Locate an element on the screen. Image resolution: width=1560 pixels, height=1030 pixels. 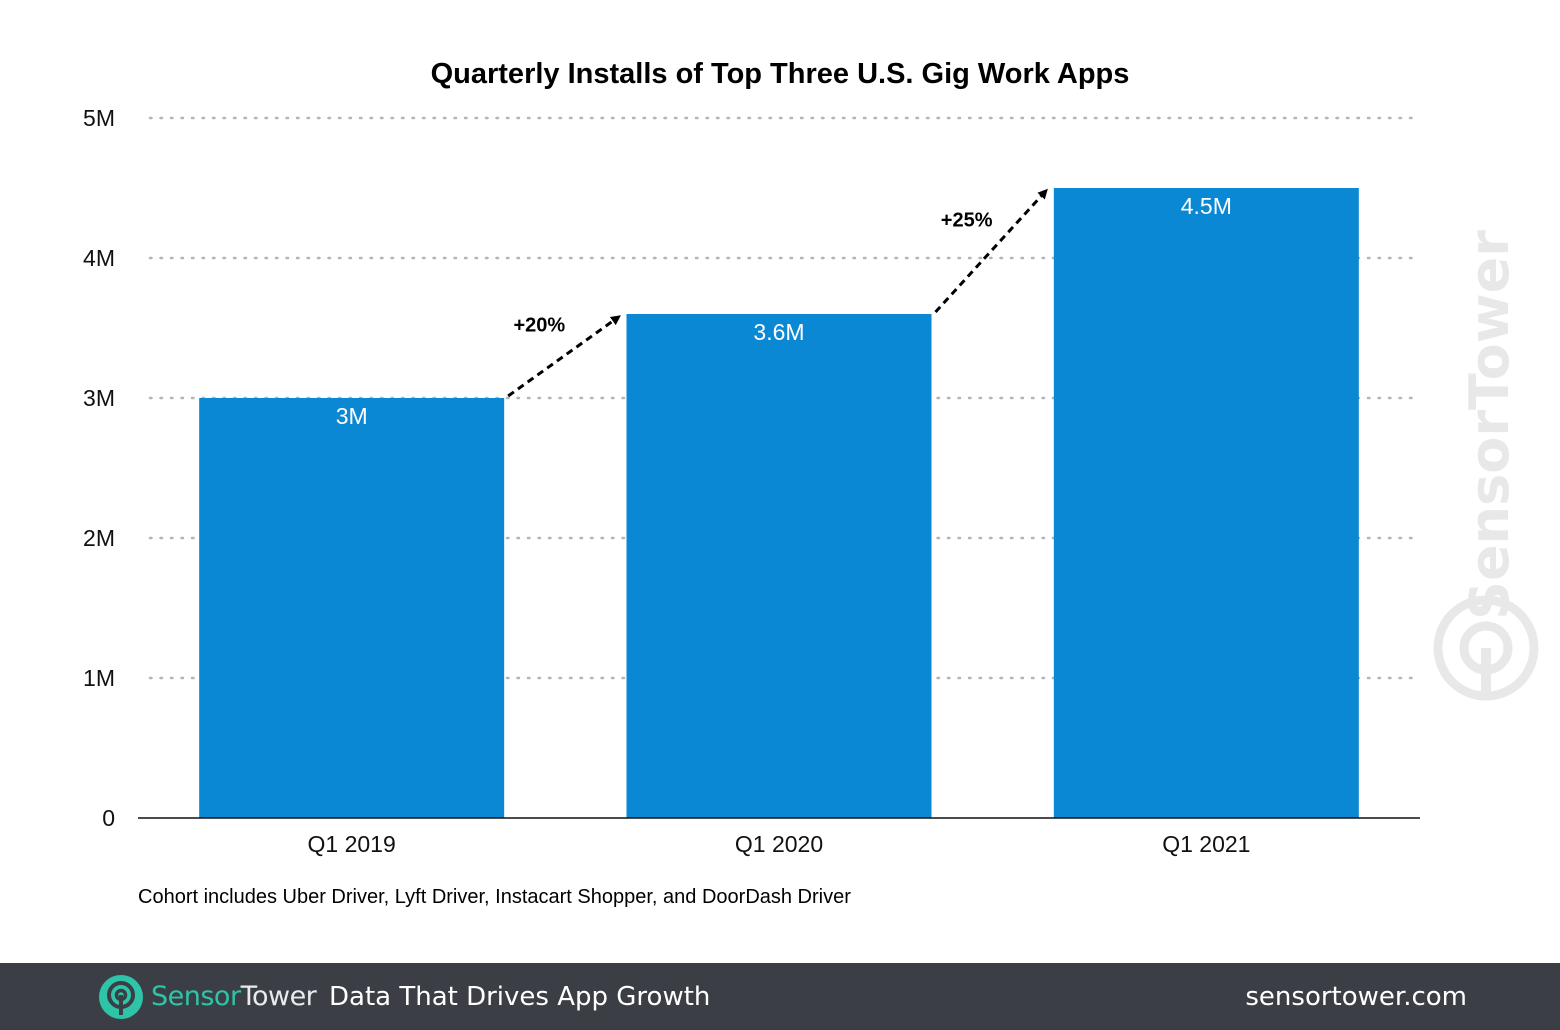
website-link: sensortower.com is located at coordinates (1356, 997).